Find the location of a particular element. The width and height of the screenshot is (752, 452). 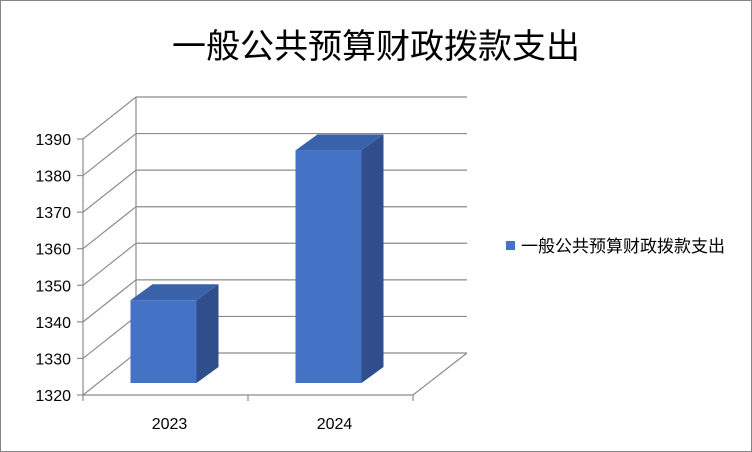

y-tick-label: 1320 is located at coordinates (53, 396).